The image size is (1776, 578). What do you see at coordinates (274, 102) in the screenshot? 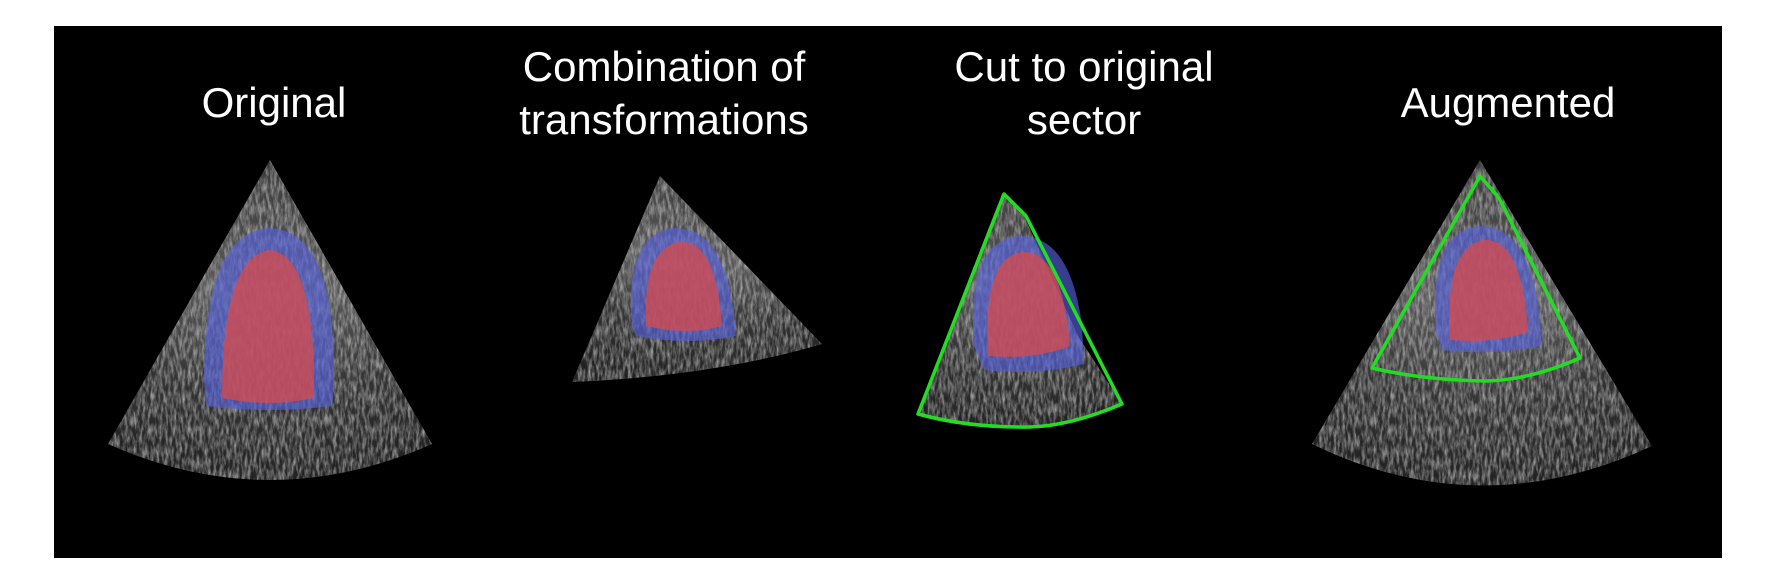
I see `panel-title: Original` at bounding box center [274, 102].